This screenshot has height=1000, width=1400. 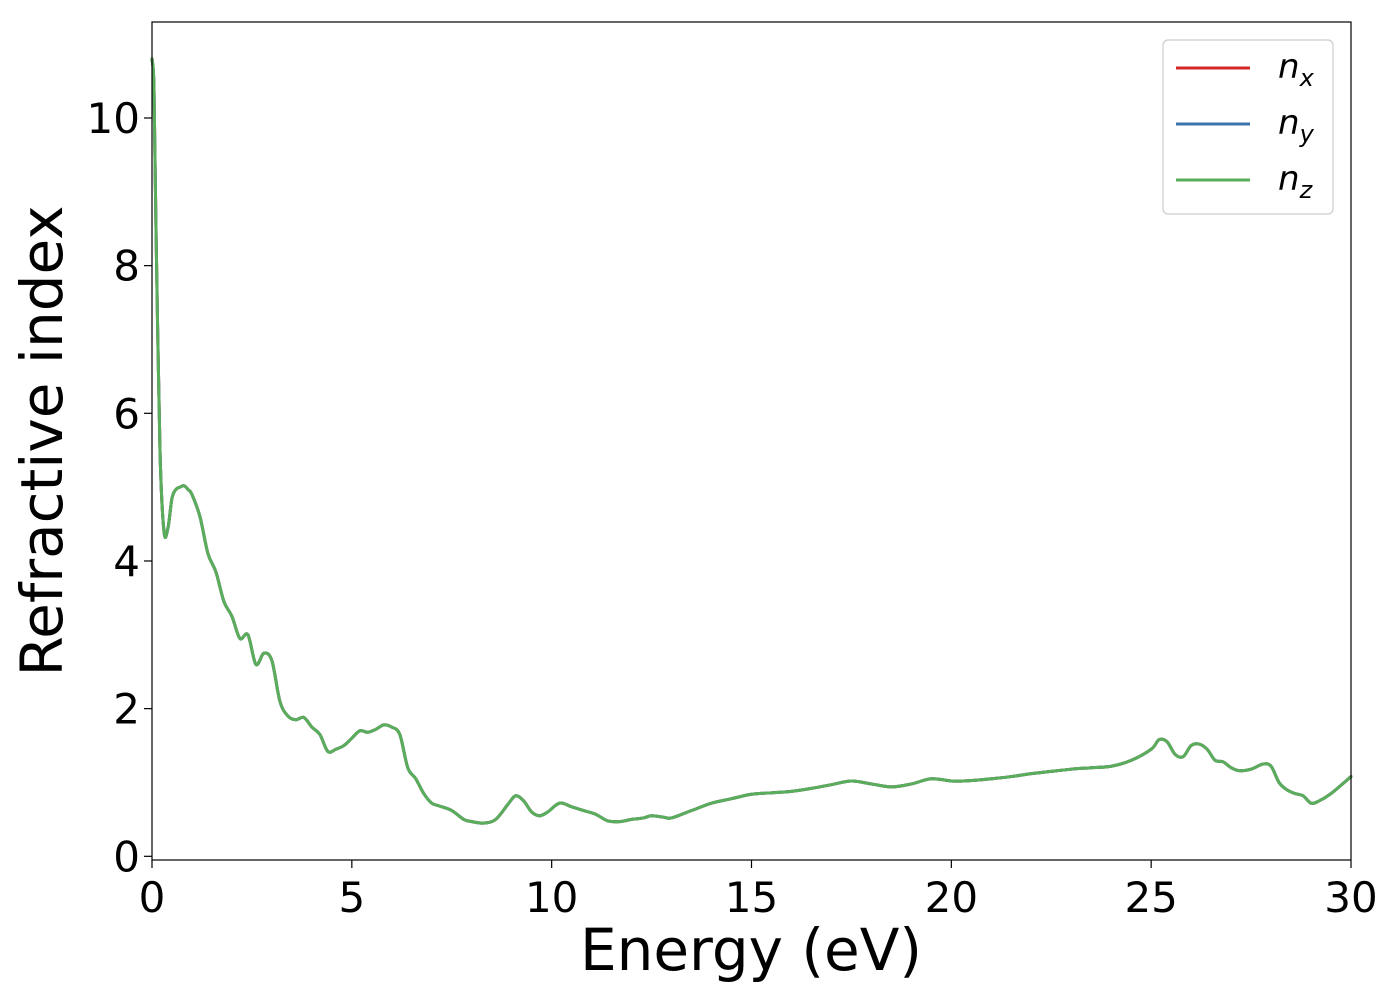 What do you see at coordinates (751, 950) in the screenshot?
I see `x-axis-title: Energy (eV)` at bounding box center [751, 950].